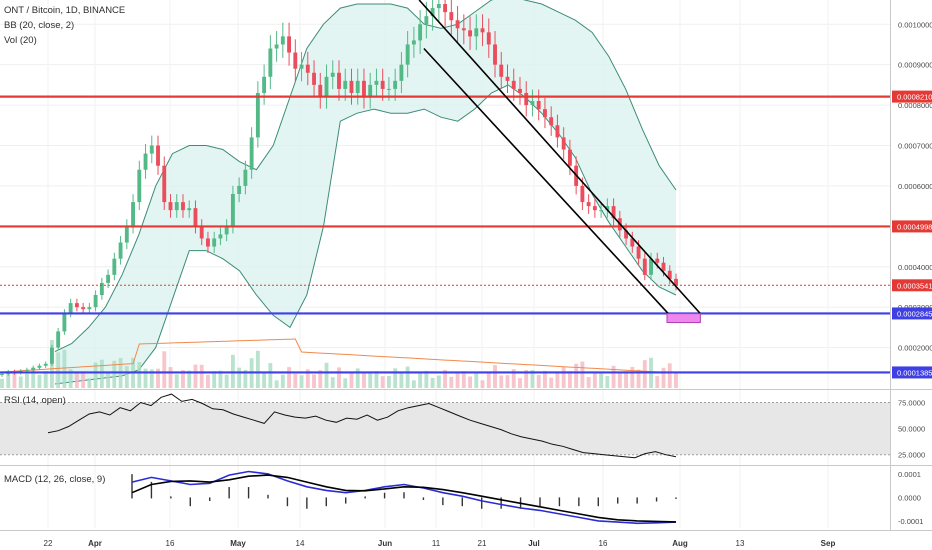 The height and width of the screenshot is (550, 932). I want to click on rsi-tick-label: 75.0000, so click(911, 402).